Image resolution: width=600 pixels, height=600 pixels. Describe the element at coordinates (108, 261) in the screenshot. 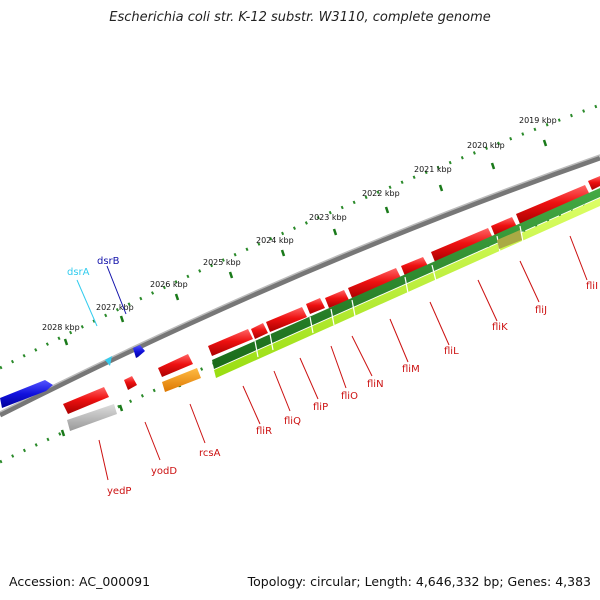

I see `gene-label-dsrB: dsrB` at that location.